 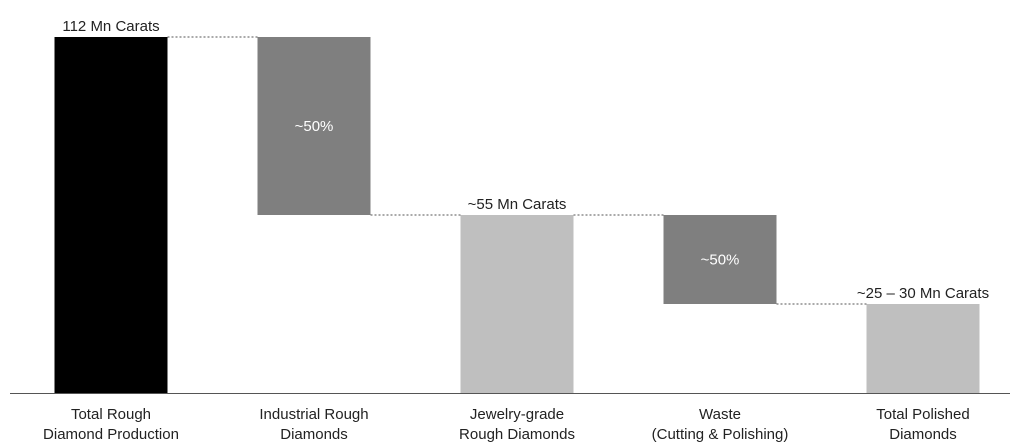 What do you see at coordinates (720, 434) in the screenshot?
I see `x-tick-label-4-line-2: (Cutting & Polishing)` at bounding box center [720, 434].